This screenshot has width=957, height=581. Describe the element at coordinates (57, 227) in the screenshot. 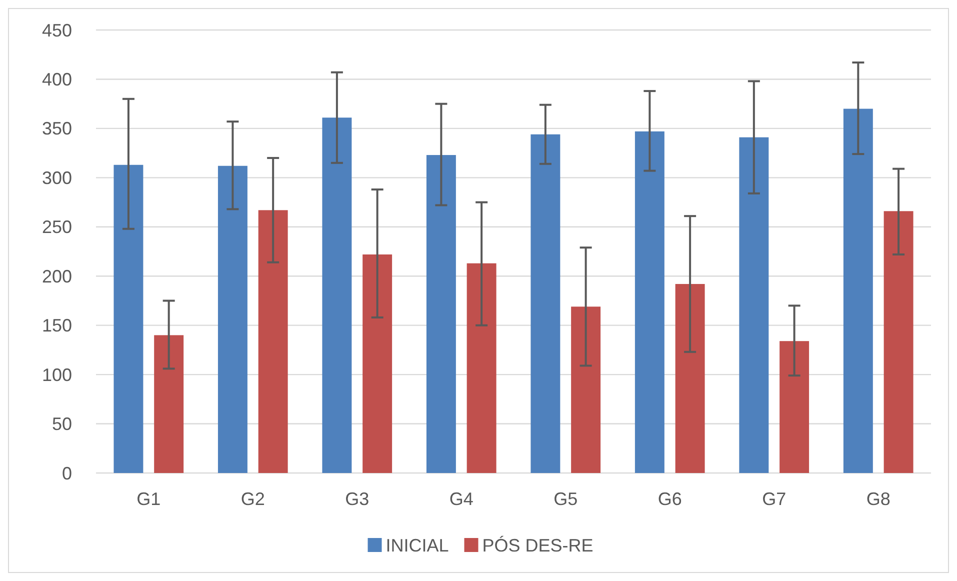

I see `y-tick-label: 250` at that location.